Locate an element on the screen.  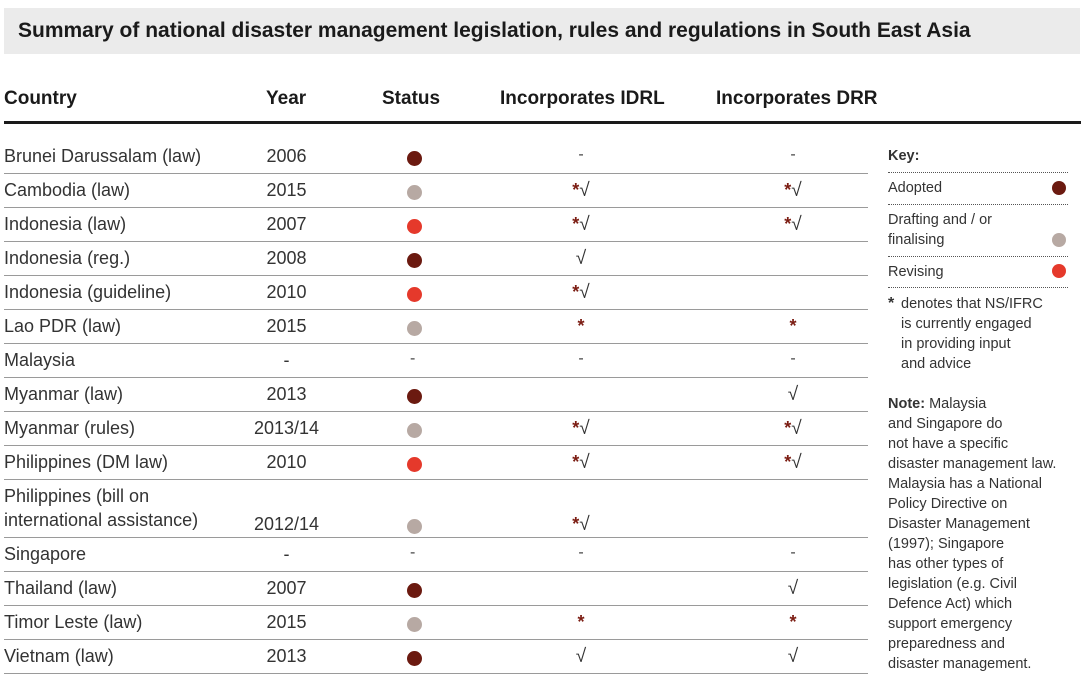
cell-drr: - is located at coordinates (793, 358).